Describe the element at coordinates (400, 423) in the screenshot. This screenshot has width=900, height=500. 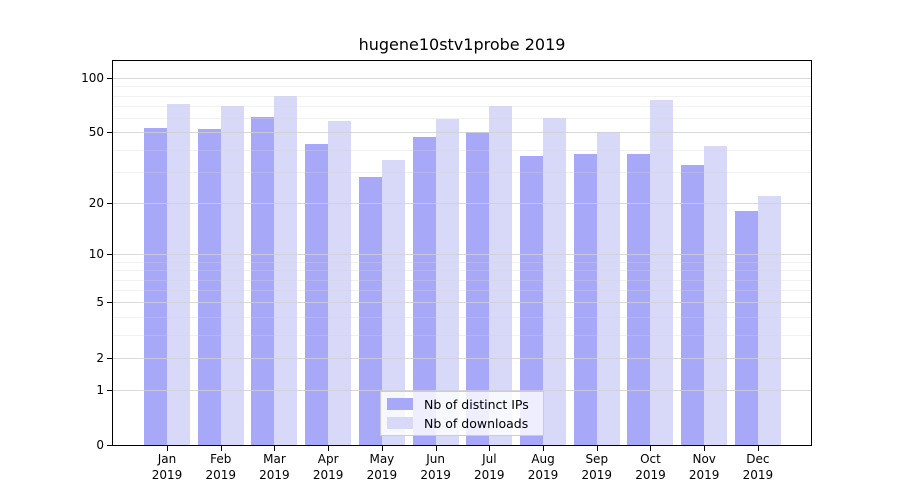
I see `legend-swatch-downloads` at that location.